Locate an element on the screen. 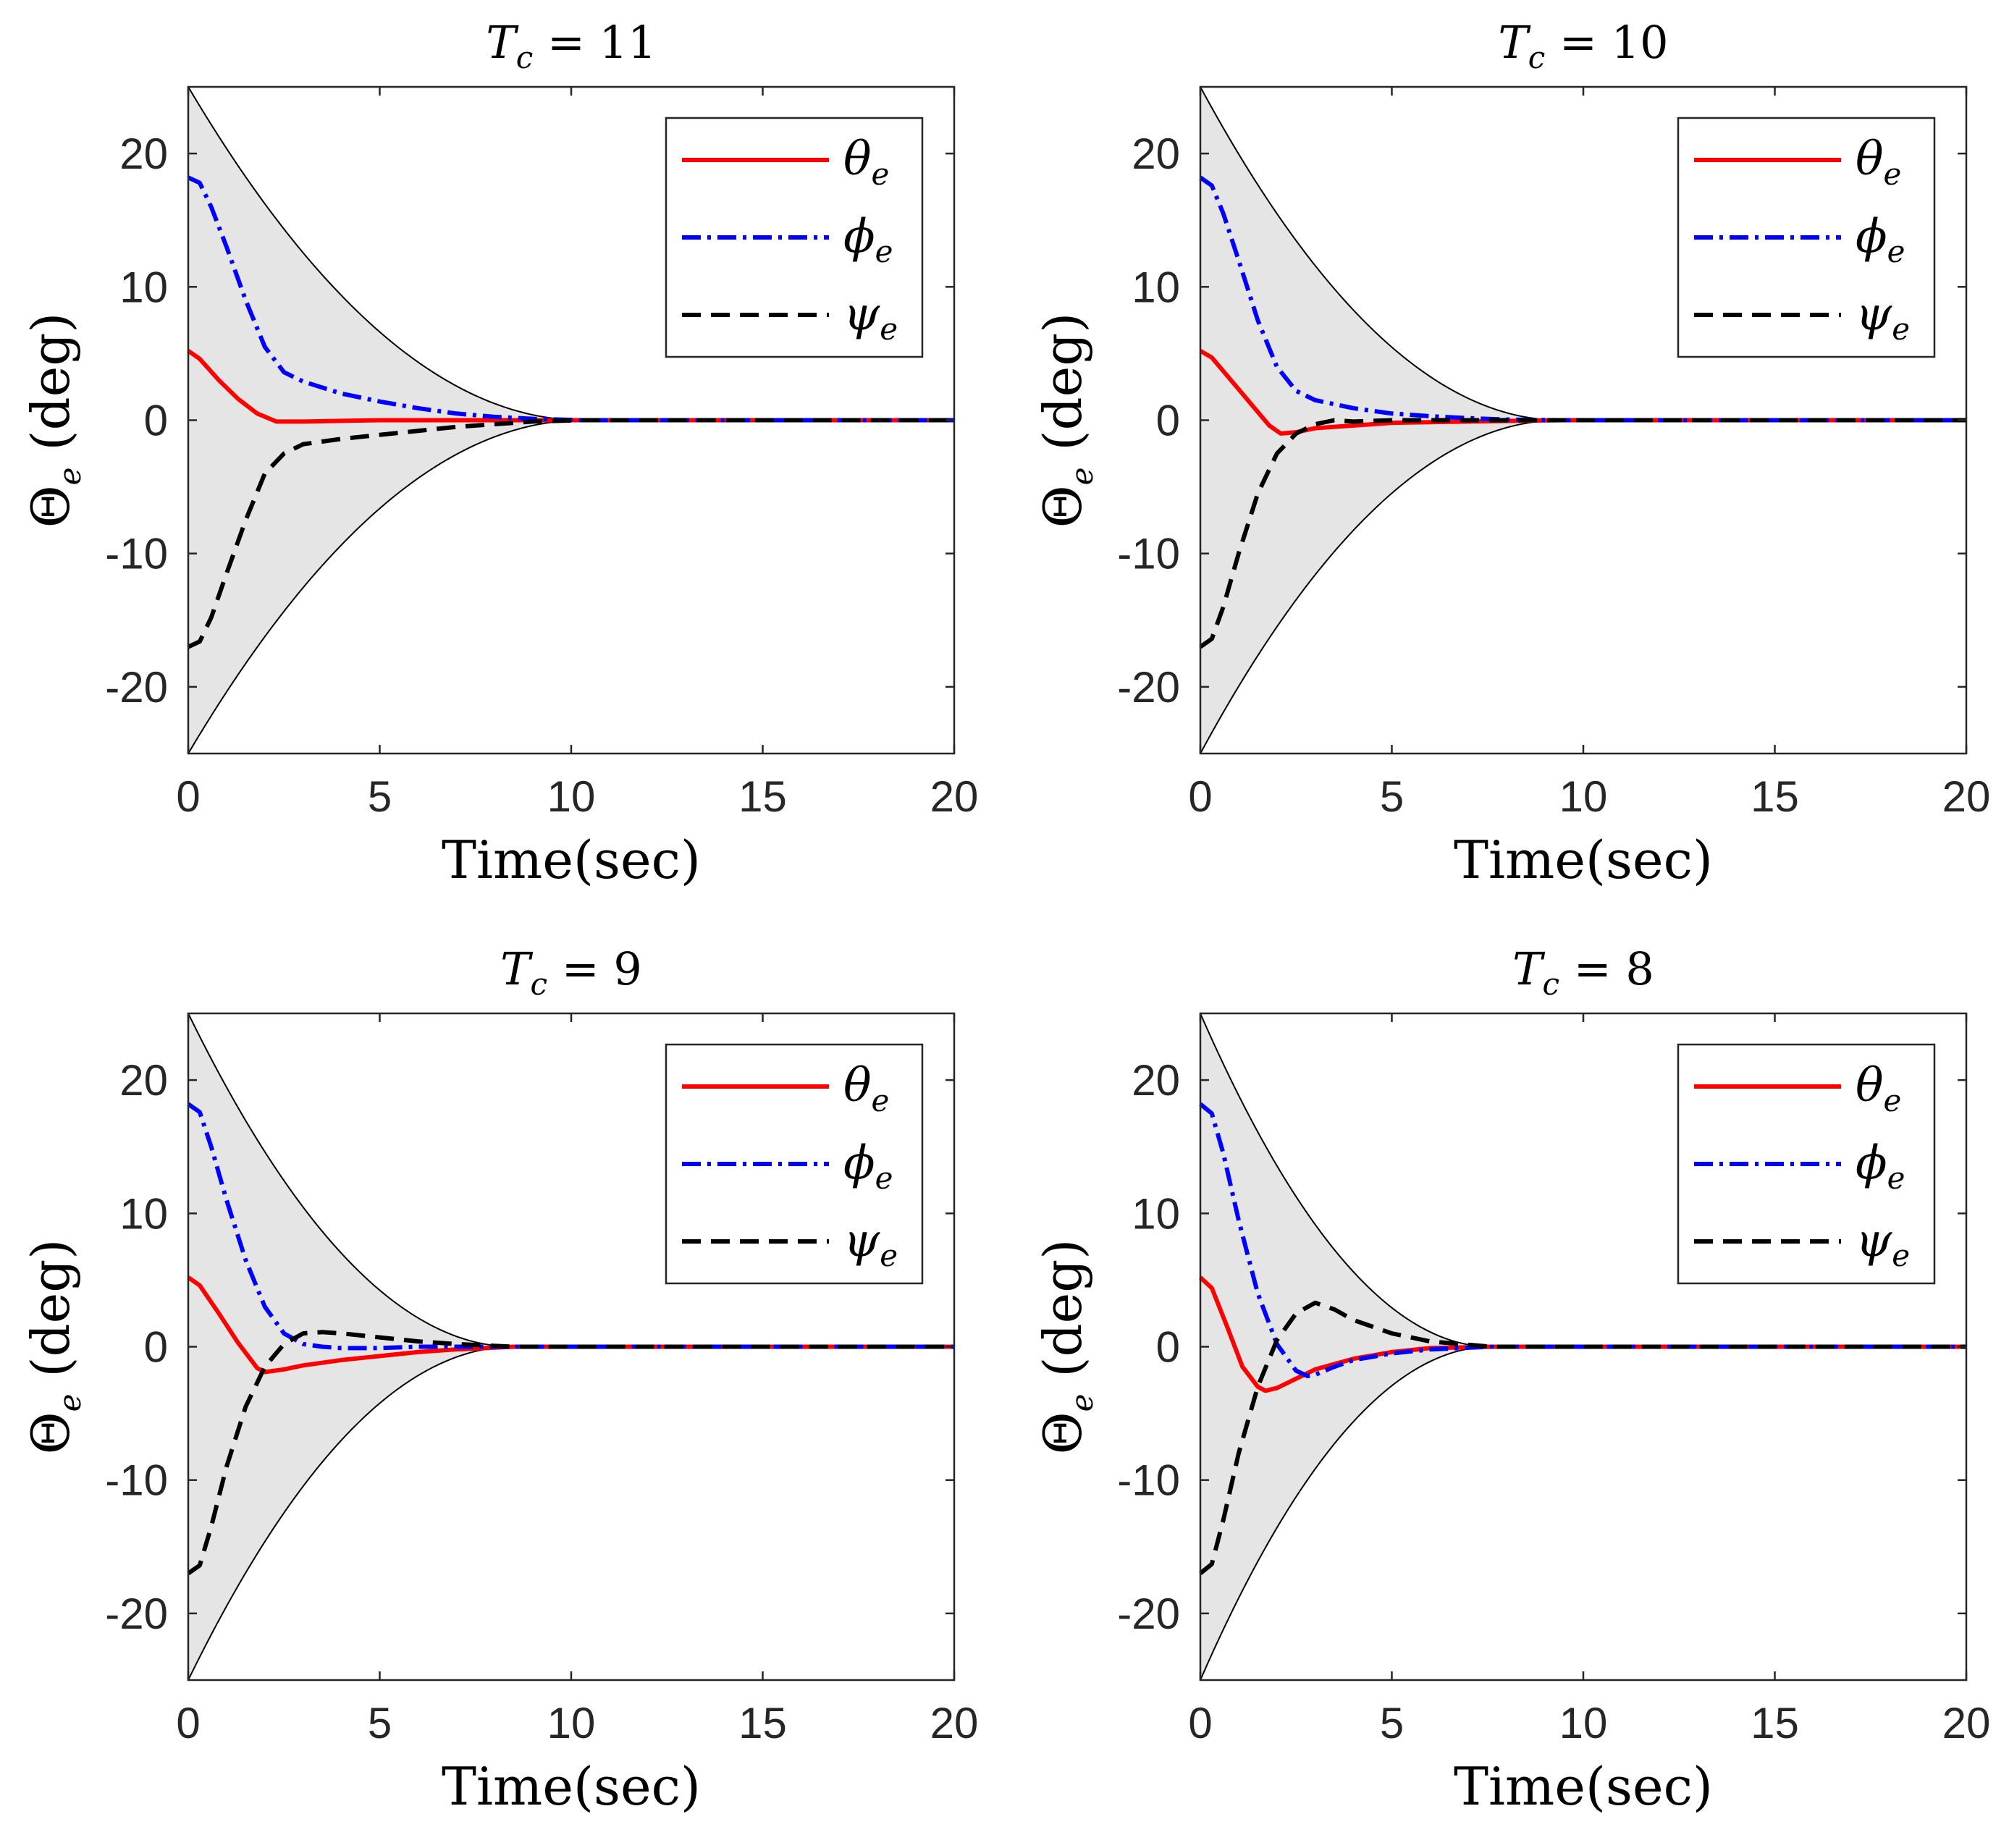 The width and height of the screenshot is (2009, 1848). envelope-fill is located at coordinates (1346, 1346).